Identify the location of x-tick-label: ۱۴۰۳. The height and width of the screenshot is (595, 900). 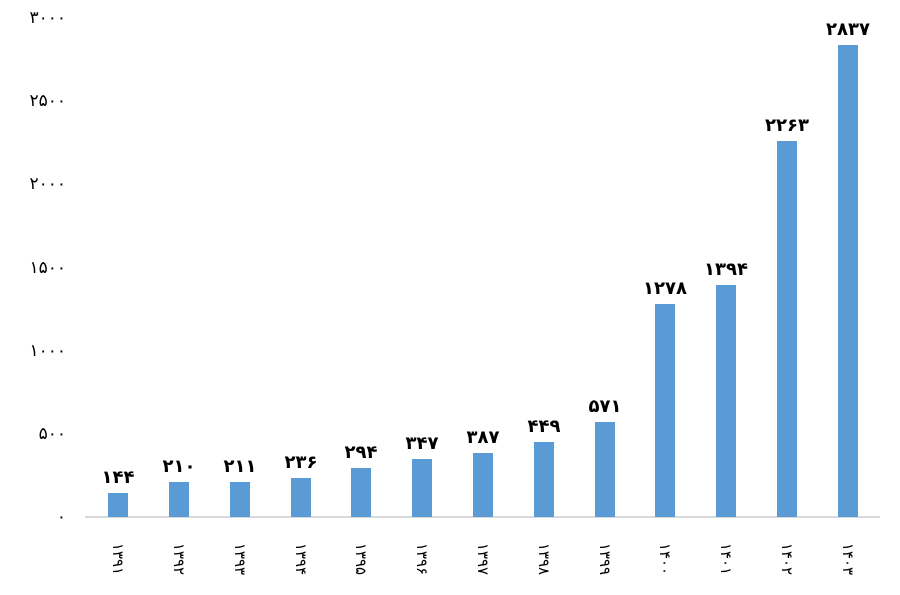
(848, 559).